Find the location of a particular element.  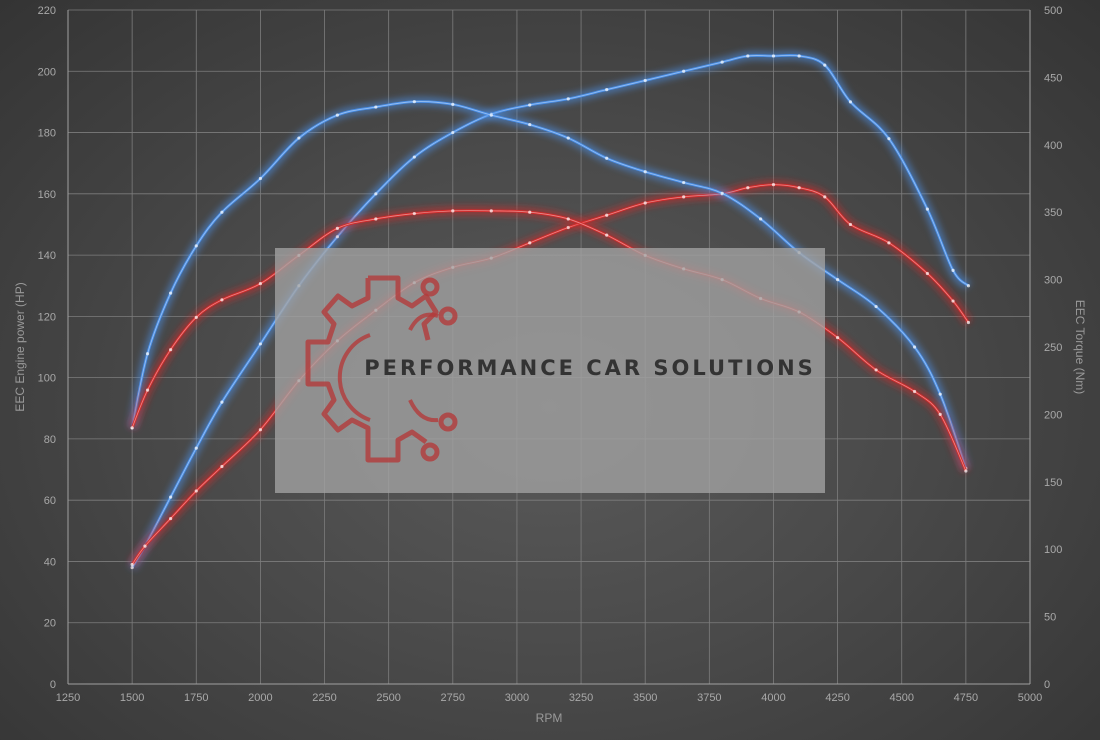

x-tick-label: 5000 is located at coordinates (1030, 698).